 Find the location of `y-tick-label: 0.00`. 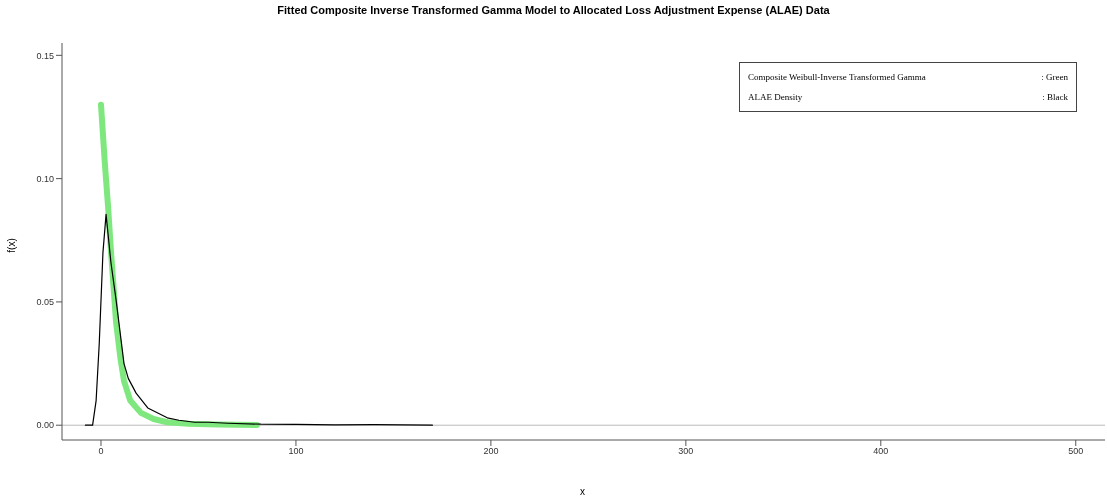

y-tick-label: 0.00 is located at coordinates (45, 425).